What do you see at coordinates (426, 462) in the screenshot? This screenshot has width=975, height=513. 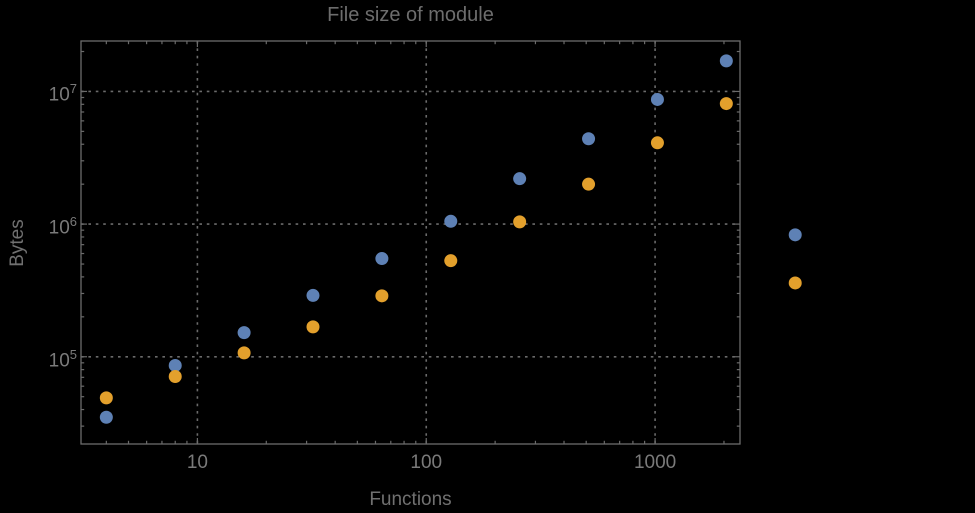 I see `x-tick-label: 100` at bounding box center [426, 462].